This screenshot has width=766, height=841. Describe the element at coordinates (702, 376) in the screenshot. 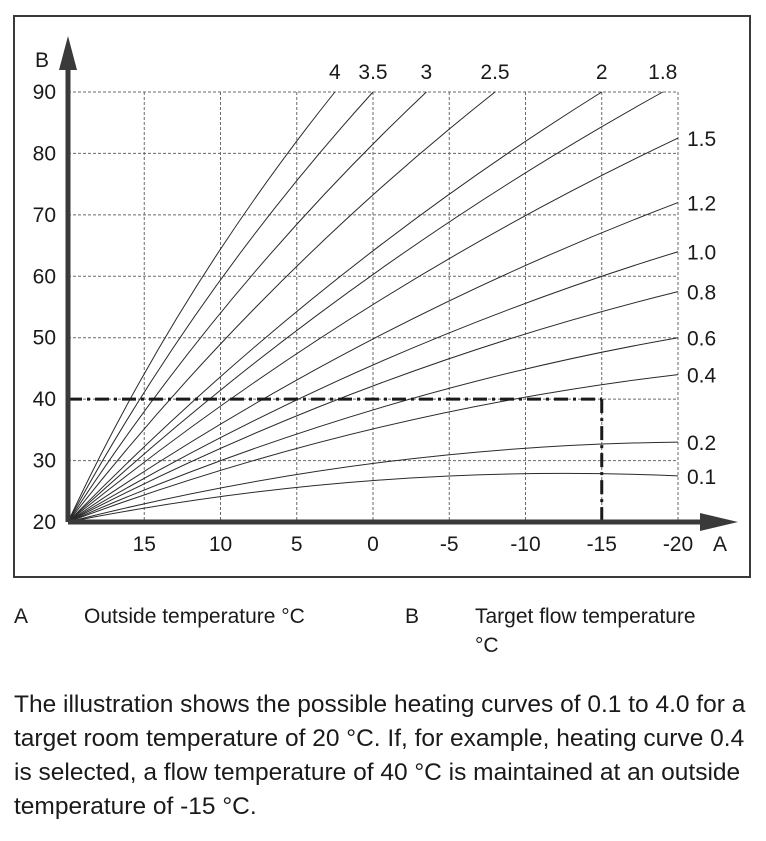

I see `curve-label-0-4: 0.4` at that location.